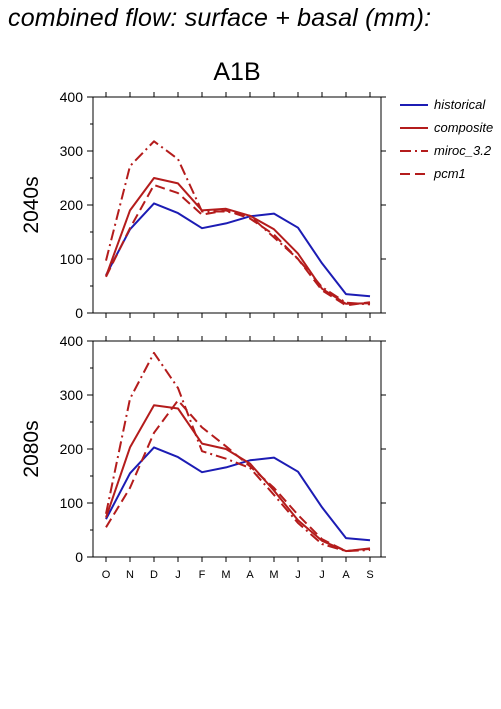 The height and width of the screenshot is (709, 501). I want to click on legend-label: historical, so click(460, 104).